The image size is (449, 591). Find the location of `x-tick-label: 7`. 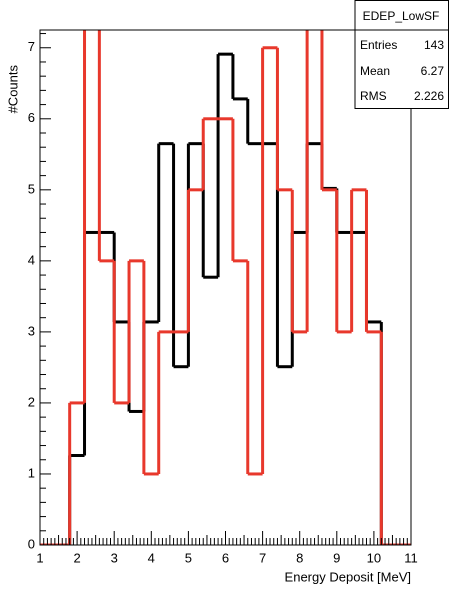

x-tick-label: 7 is located at coordinates (262, 557).